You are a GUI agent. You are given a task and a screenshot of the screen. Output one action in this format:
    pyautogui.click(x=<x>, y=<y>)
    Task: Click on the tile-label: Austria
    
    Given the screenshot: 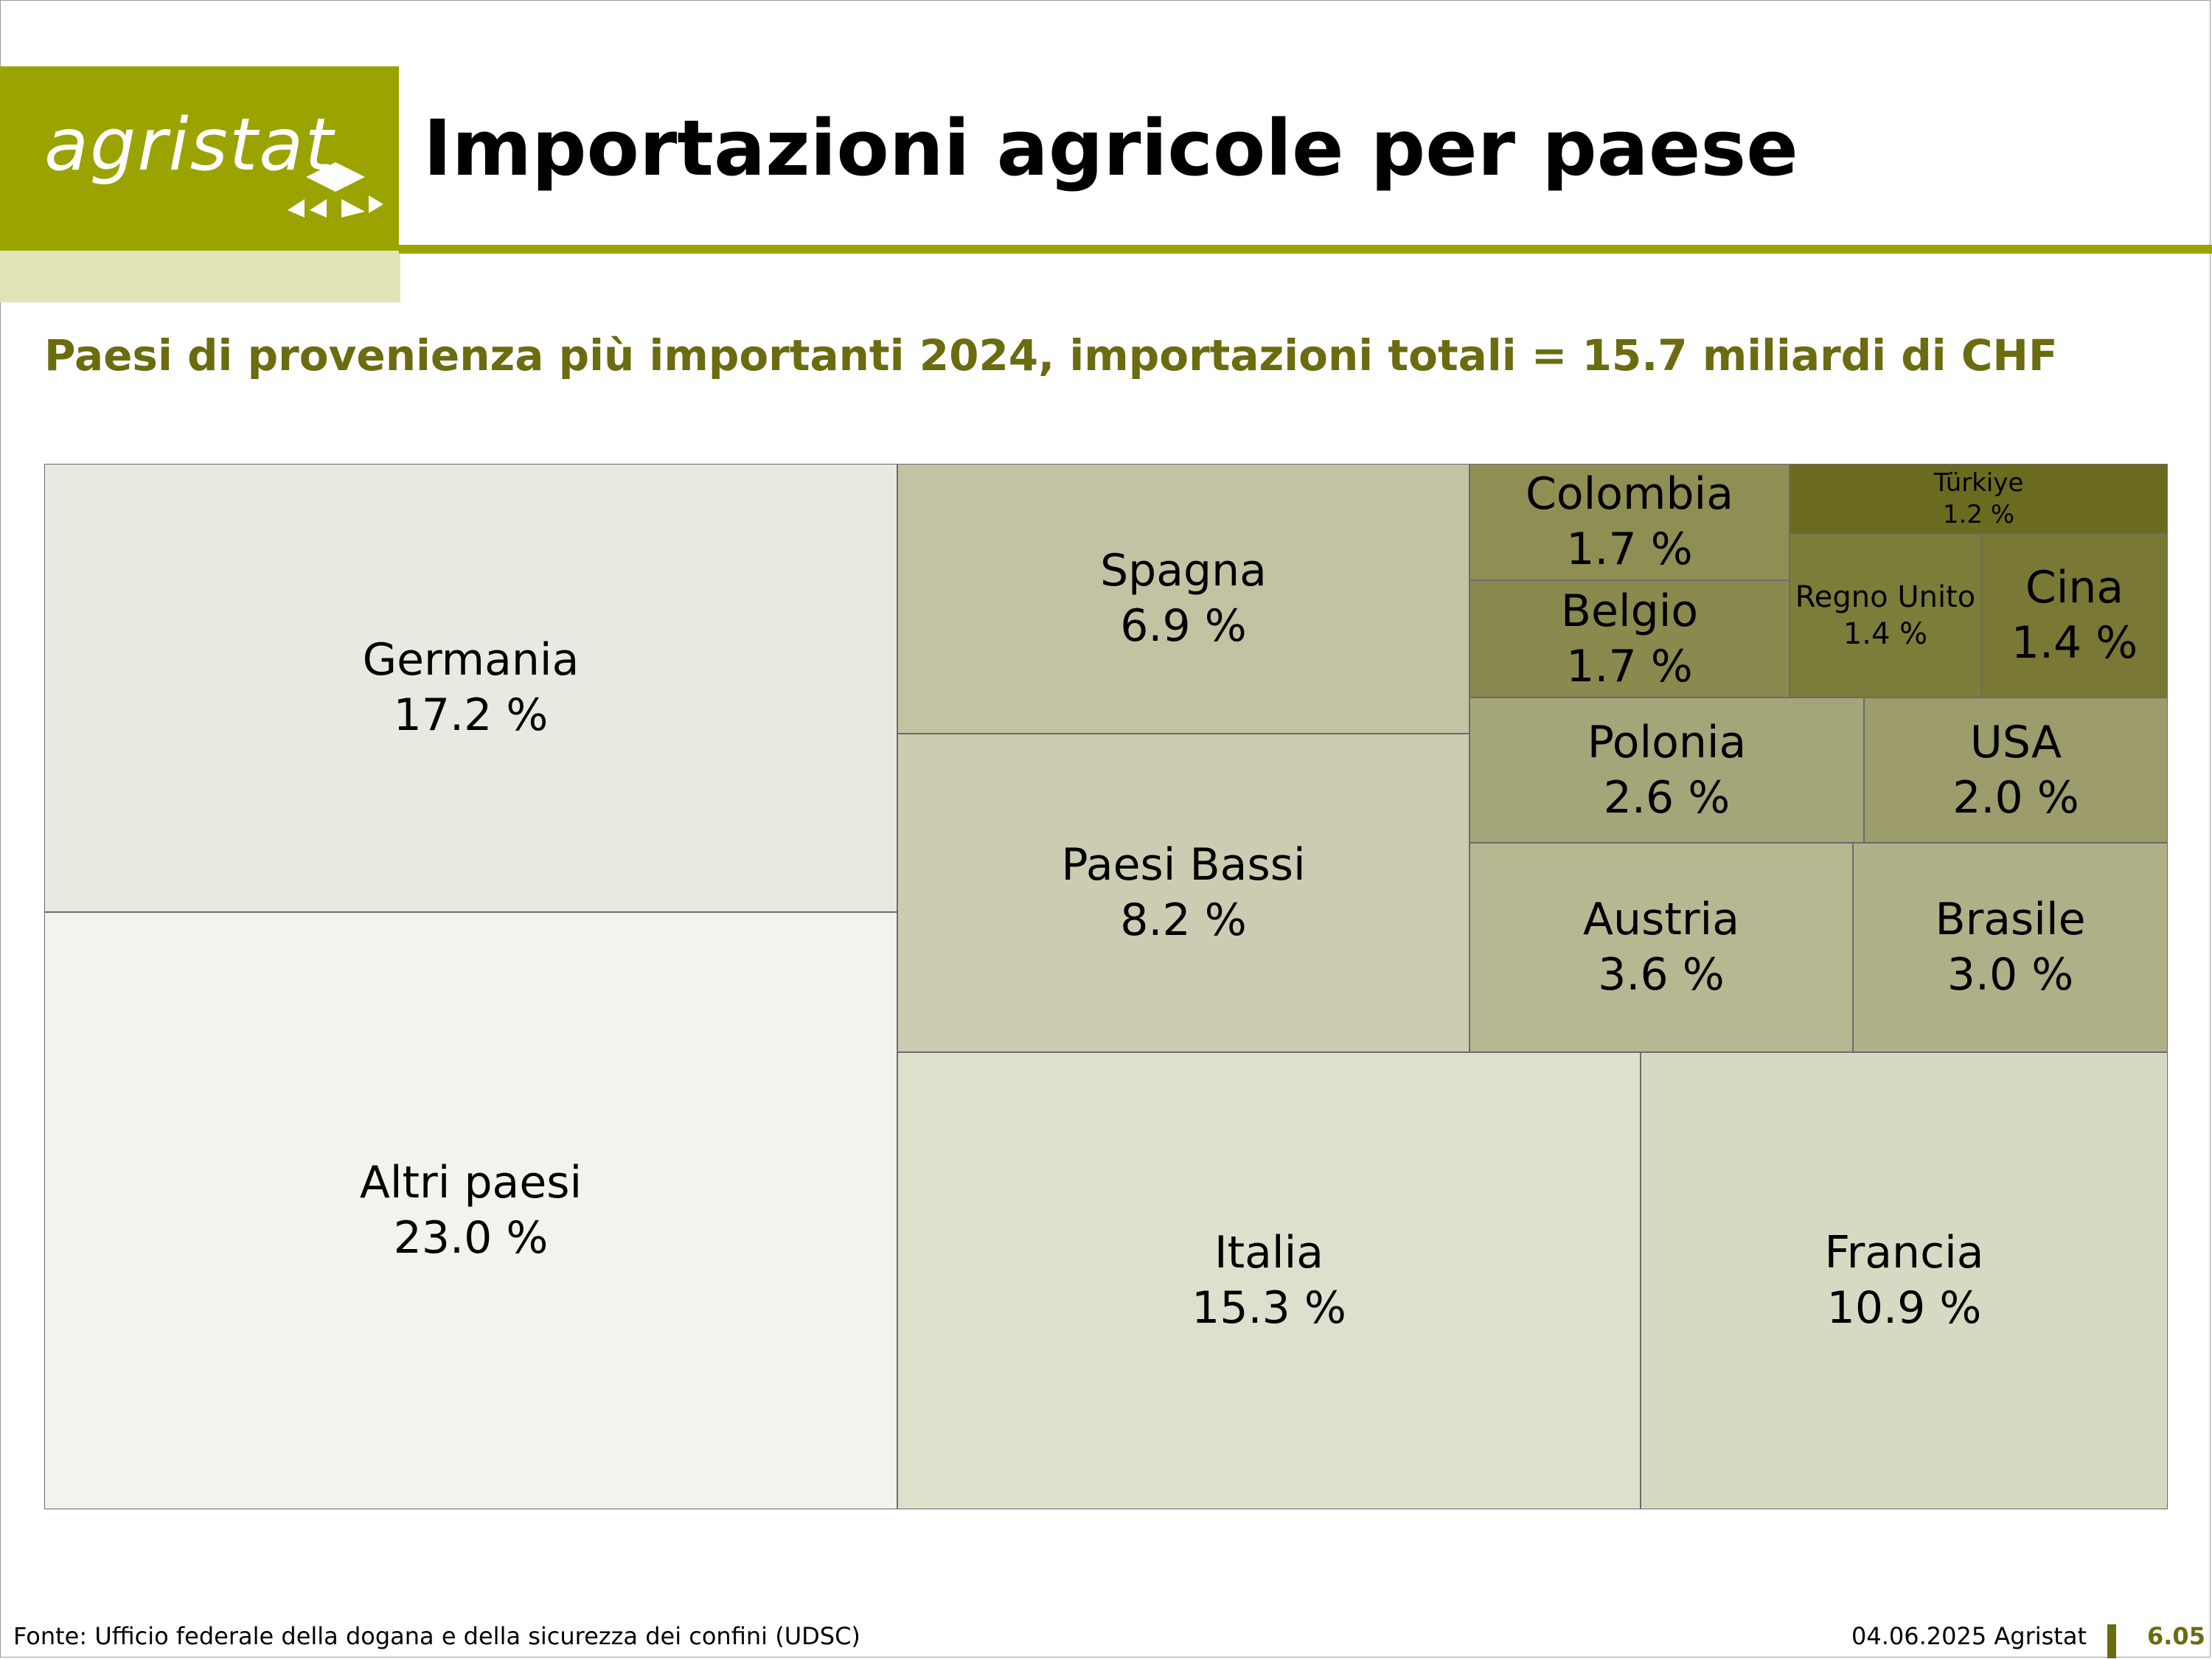 What is the action you would take?
    pyautogui.click(x=1661, y=919)
    